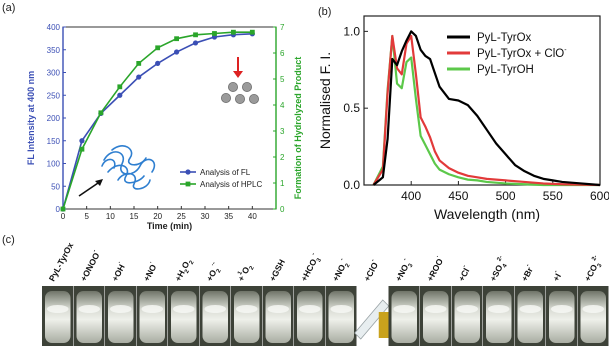  What do you see at coordinates (282, 105) in the screenshot?
I see `panel-a-y2-tick-label: 4` at bounding box center [282, 105].